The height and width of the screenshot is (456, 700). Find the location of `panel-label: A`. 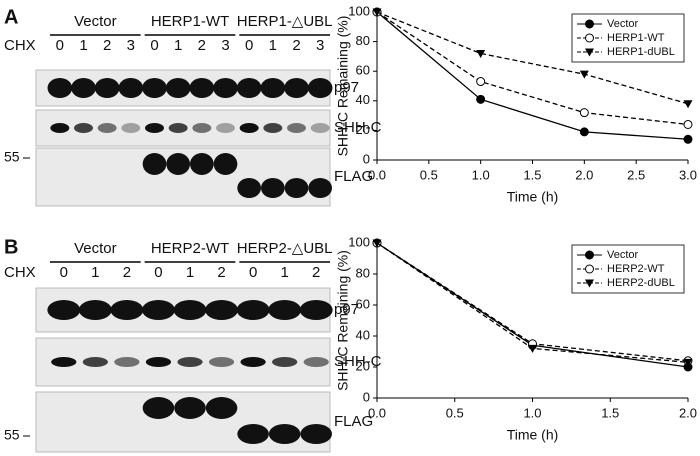

panel-label: A is located at coordinates (11, 17).